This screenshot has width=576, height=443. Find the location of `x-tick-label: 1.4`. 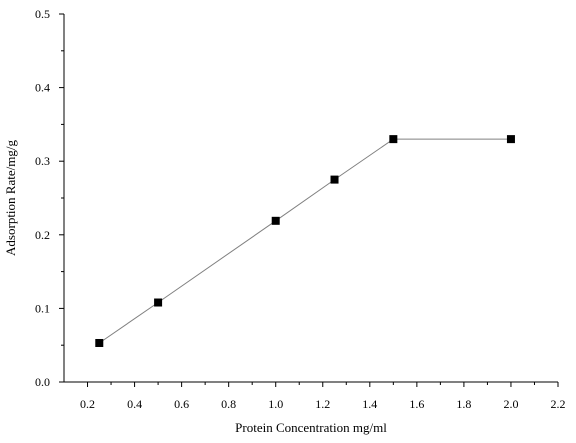

x-tick-label: 1.4 is located at coordinates (369, 404).